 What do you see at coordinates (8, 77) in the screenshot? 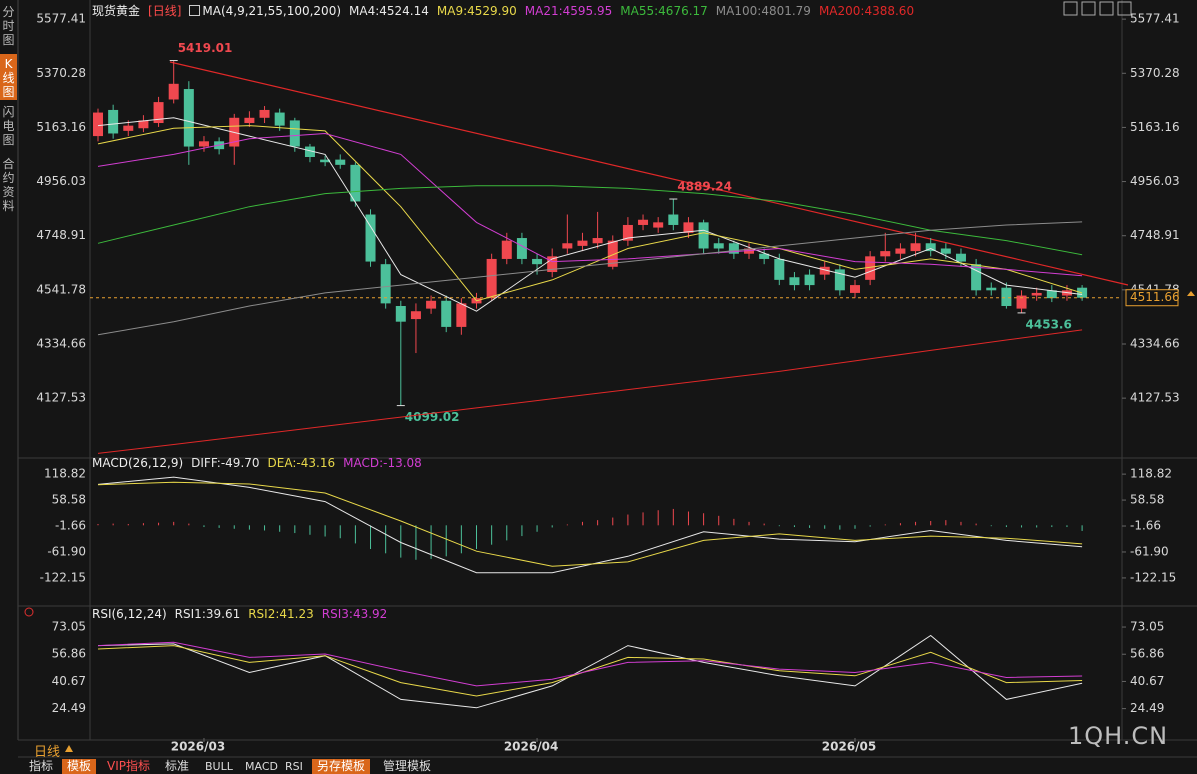
I see `side-tab-active: K线图` at bounding box center [8, 77].